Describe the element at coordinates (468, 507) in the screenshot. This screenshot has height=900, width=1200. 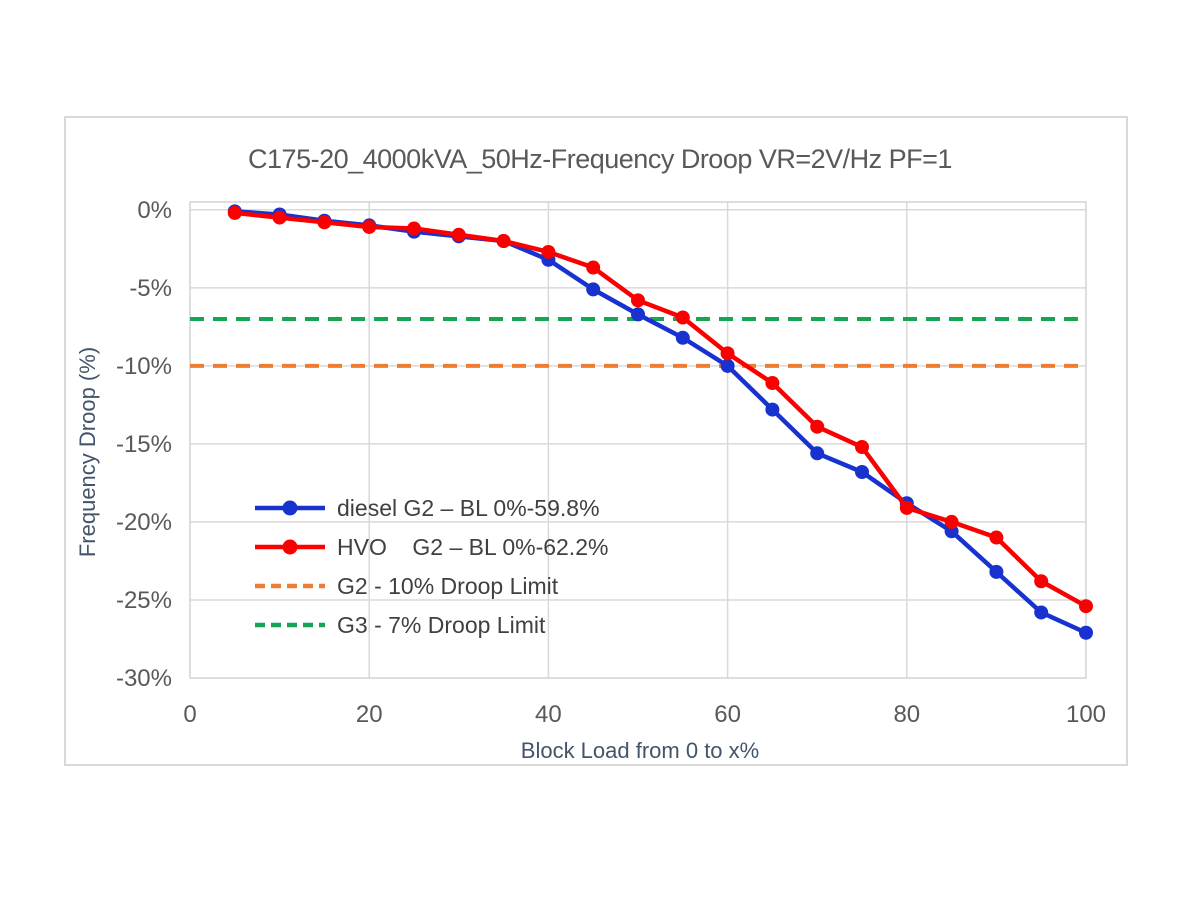
I see `legend-label-diesel: diesel G2 – BL 0%-59.8%` at that location.